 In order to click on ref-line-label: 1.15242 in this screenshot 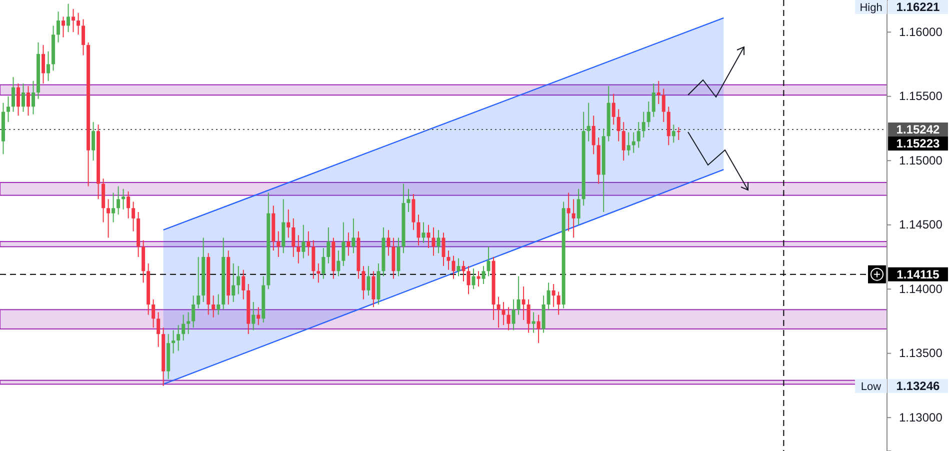, I will do `click(918, 129)`.